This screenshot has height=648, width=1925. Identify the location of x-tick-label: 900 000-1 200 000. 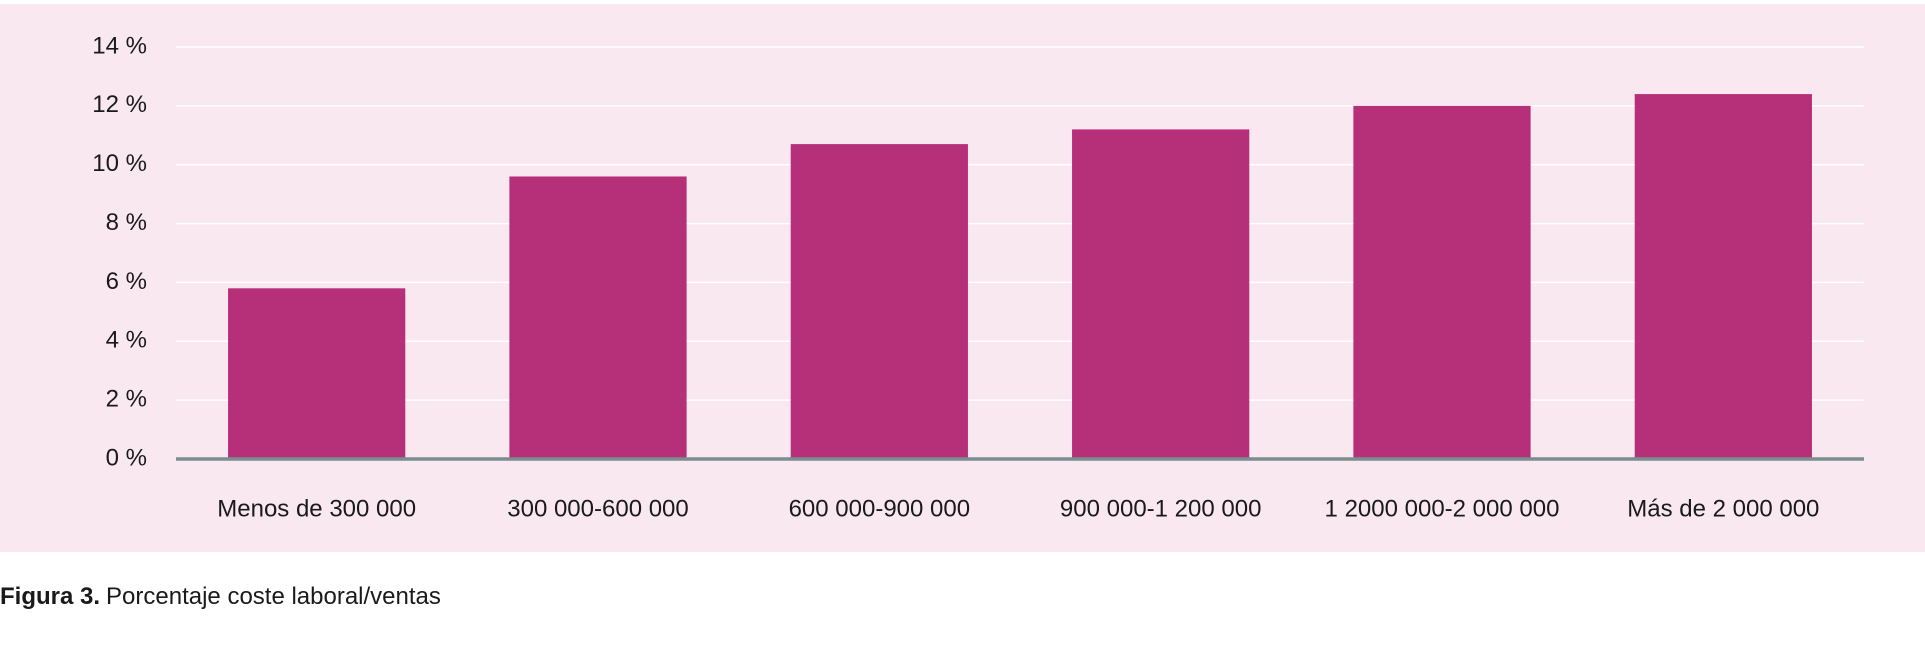
(1161, 508).